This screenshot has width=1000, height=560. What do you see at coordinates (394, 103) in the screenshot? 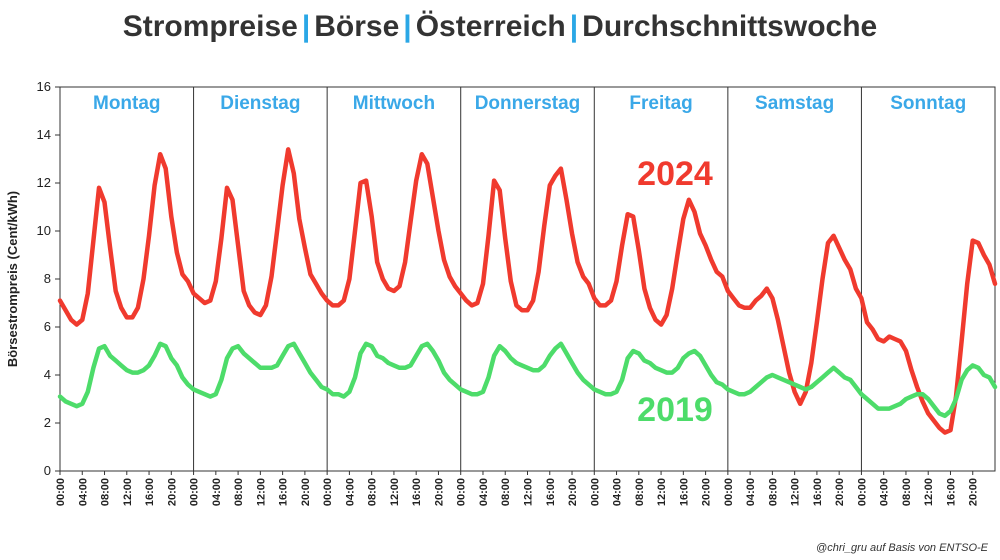
I see `day-label-mittwoch: Mittwoch` at bounding box center [394, 103].